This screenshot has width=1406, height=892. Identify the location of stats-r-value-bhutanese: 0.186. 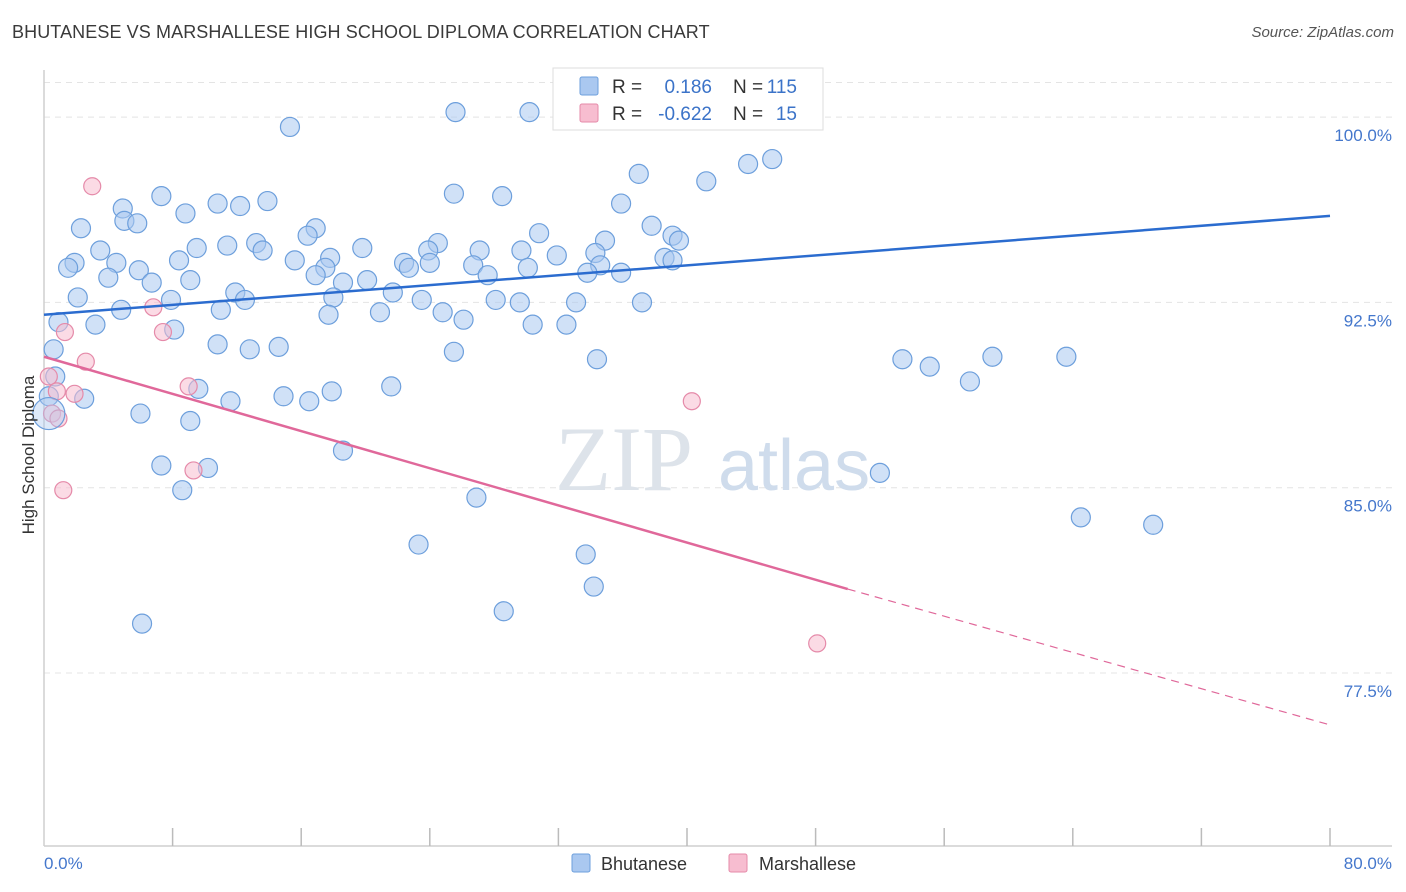
(688, 87).